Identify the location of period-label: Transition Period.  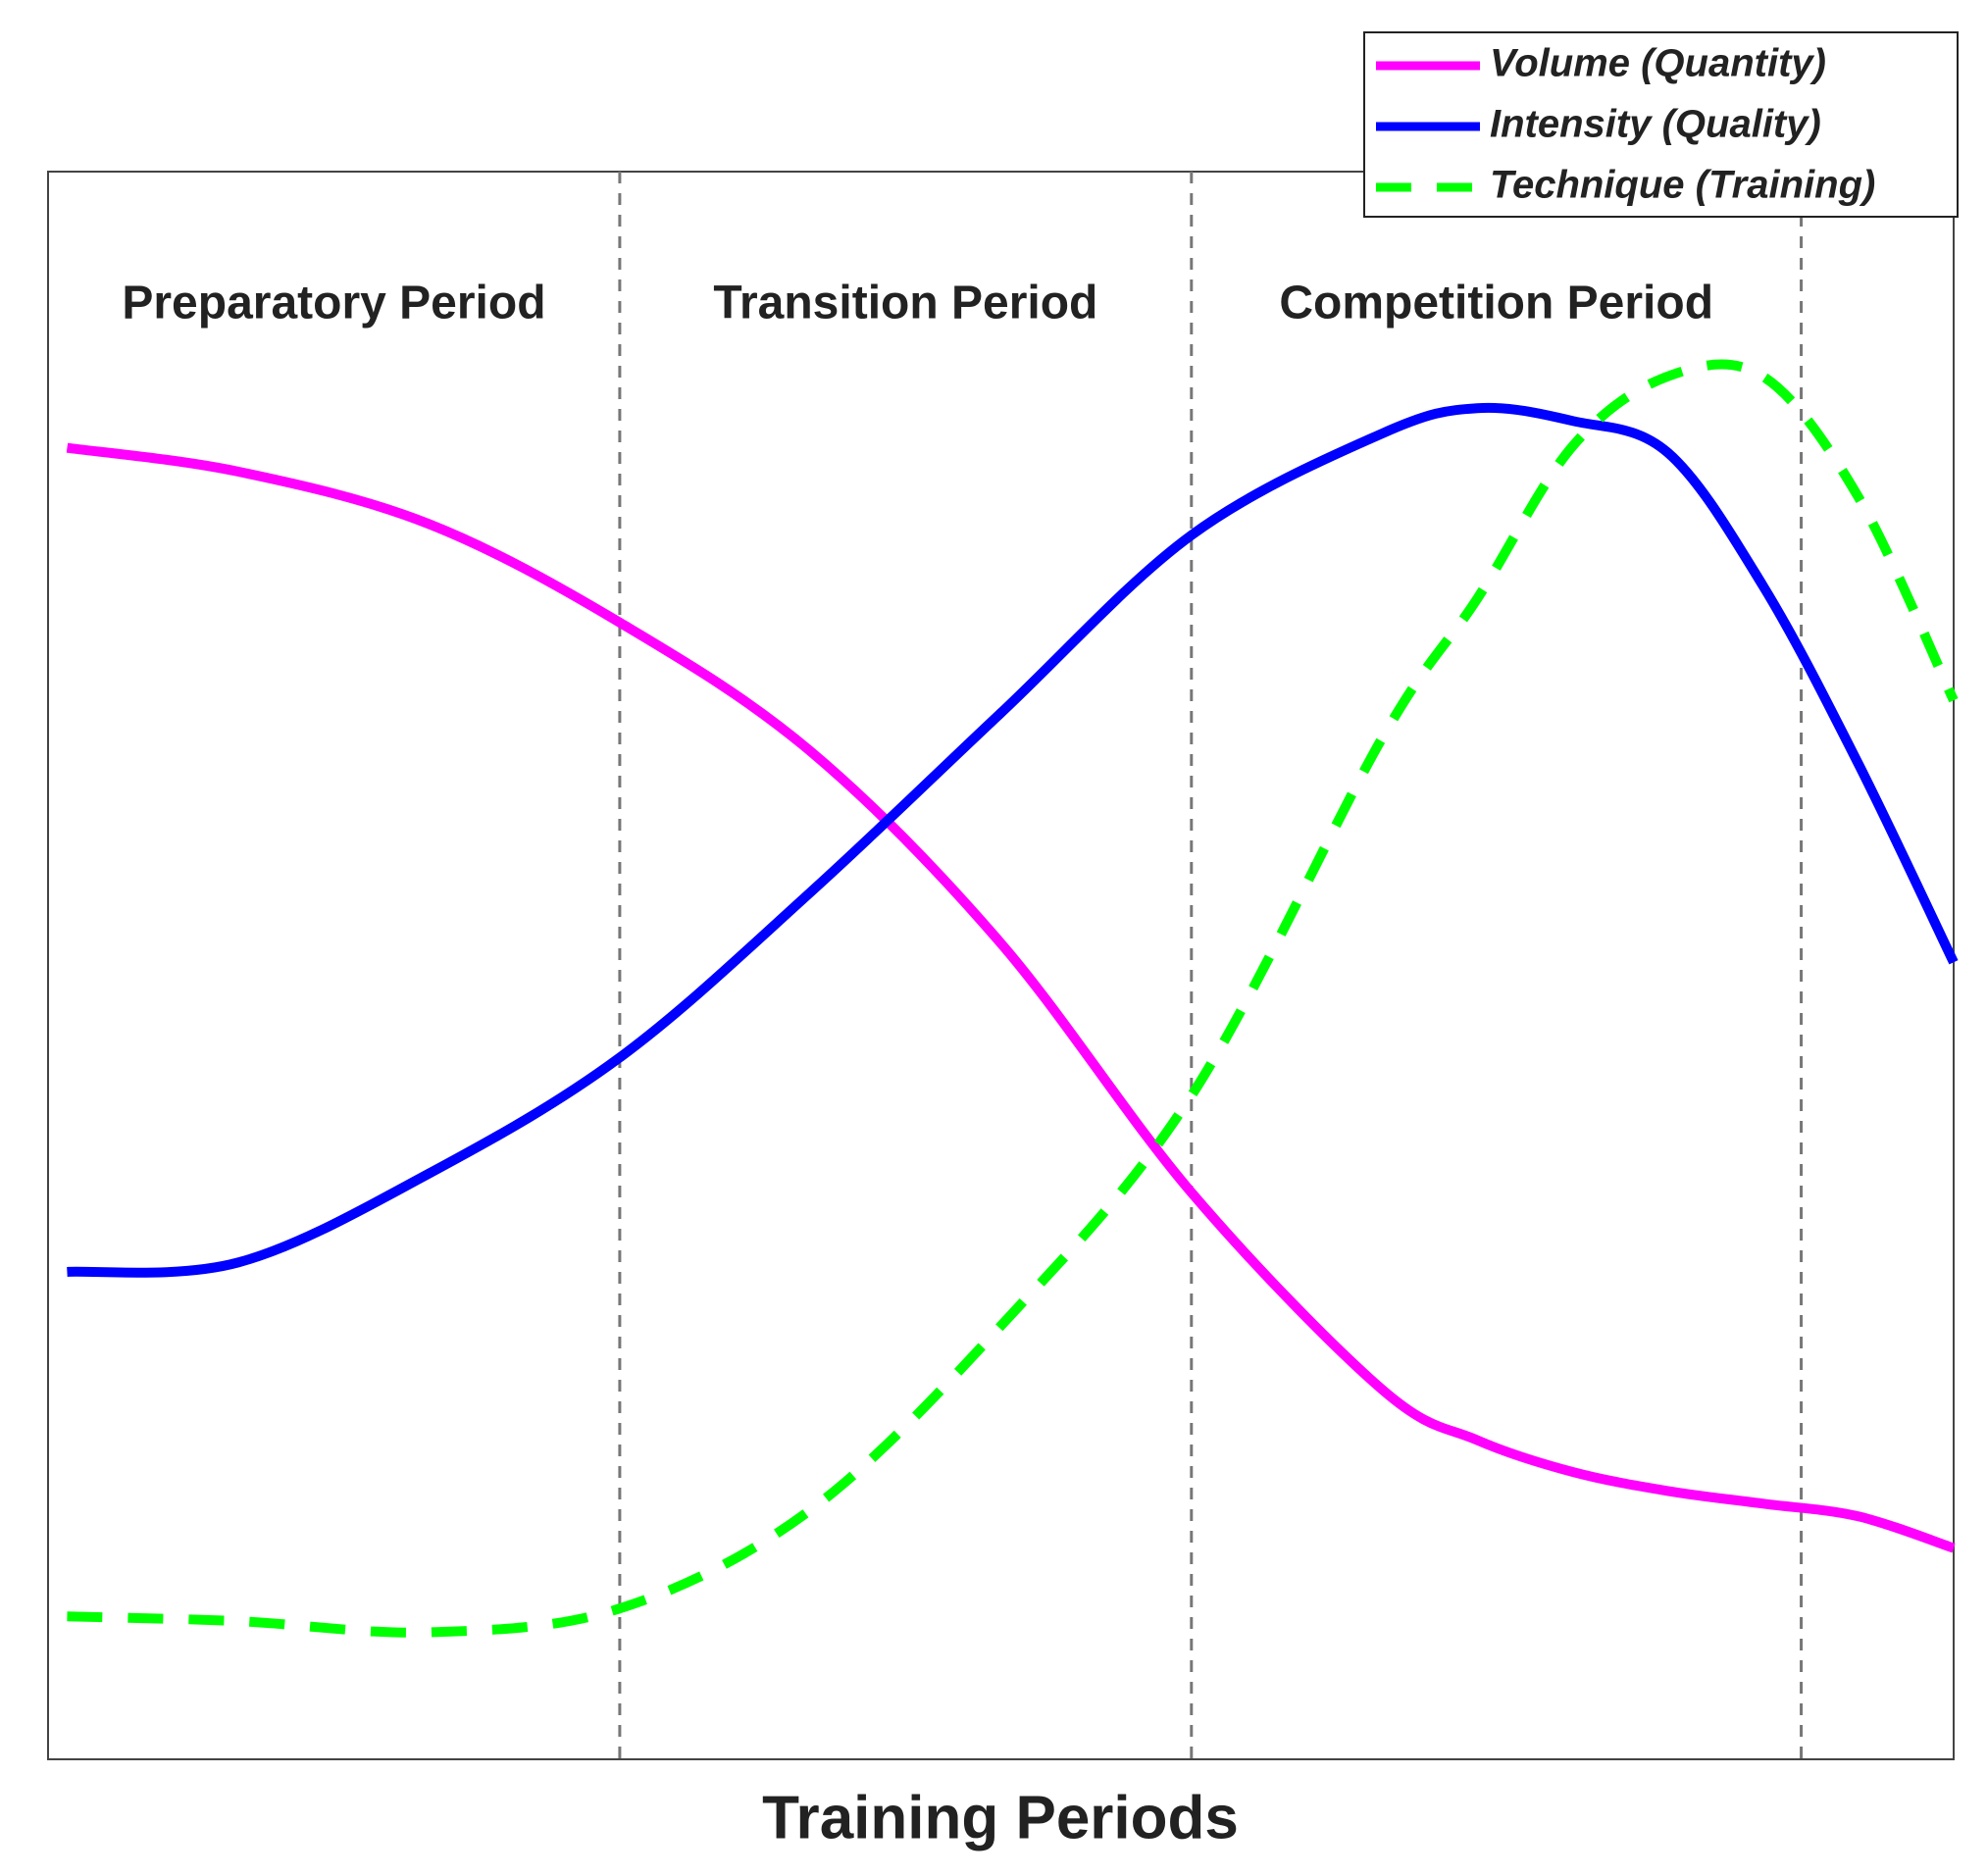
(905, 304).